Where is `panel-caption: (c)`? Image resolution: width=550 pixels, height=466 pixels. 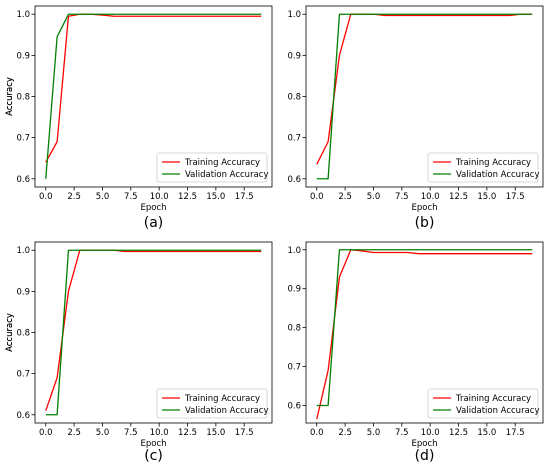
panel-caption: (c) is located at coordinates (153, 456).